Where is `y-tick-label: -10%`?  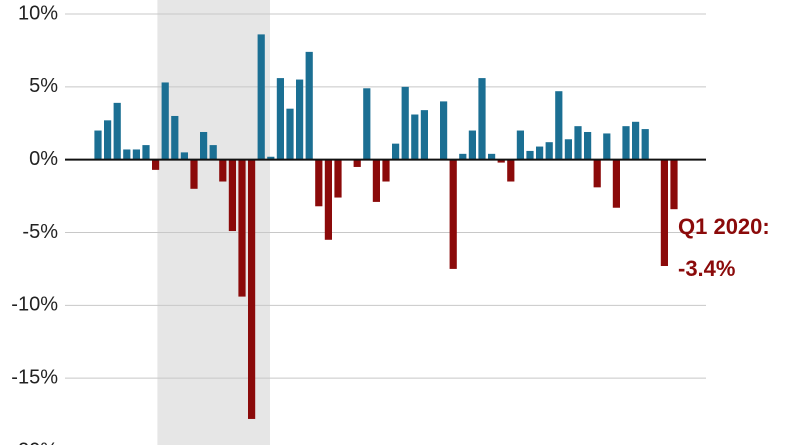 y-tick-label: -10% is located at coordinates (34, 305).